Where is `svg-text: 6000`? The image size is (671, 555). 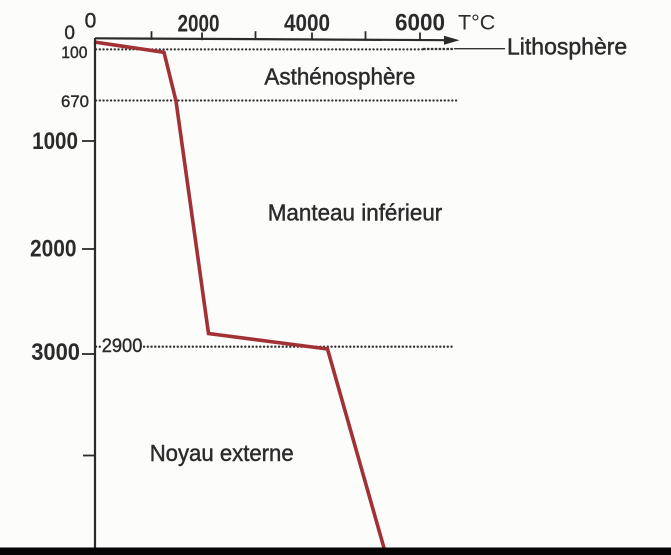
svg-text: 6000 is located at coordinates (420, 23).